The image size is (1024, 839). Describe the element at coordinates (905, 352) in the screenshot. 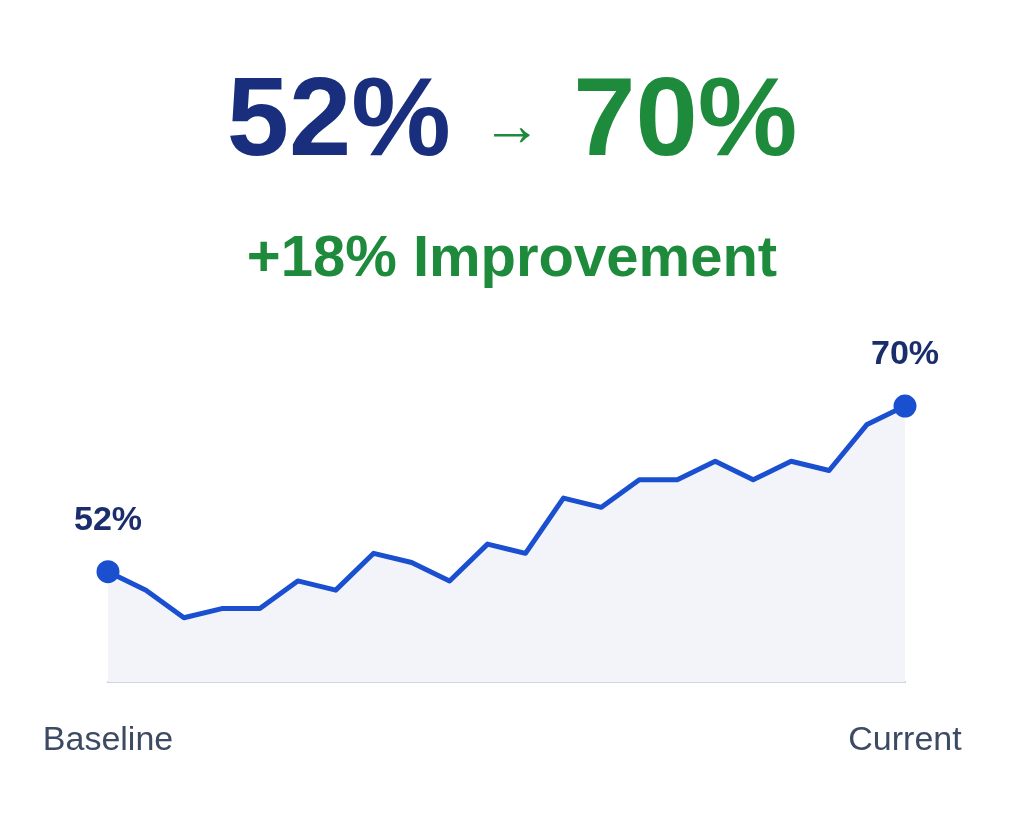

I see `data-label: 70%` at that location.